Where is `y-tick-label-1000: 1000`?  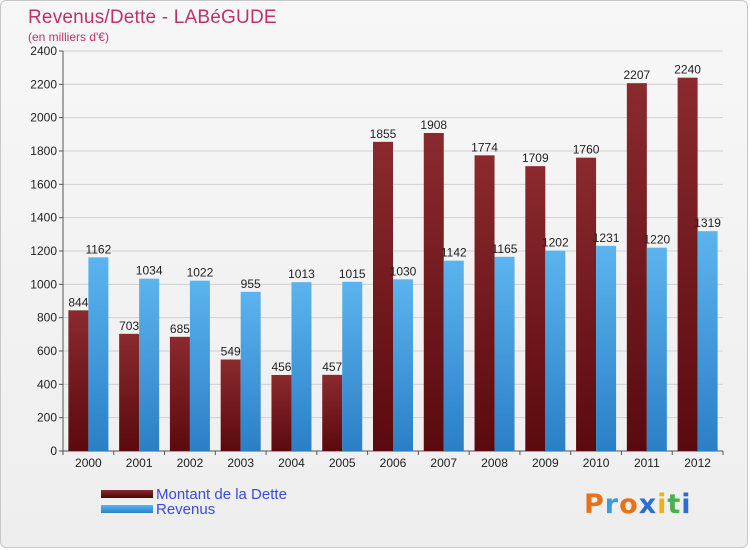
y-tick-label-1000: 1000 is located at coordinates (43, 284).